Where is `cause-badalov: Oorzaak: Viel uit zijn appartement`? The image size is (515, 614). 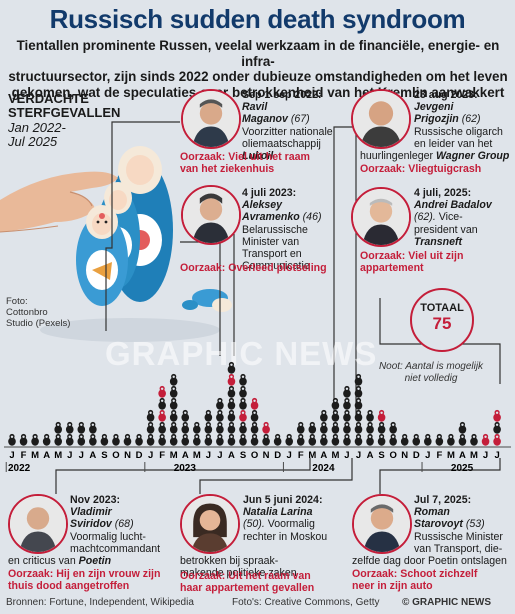 cause-badalov: Oorzaak: Viel uit zijn appartement is located at coordinates (412, 262).